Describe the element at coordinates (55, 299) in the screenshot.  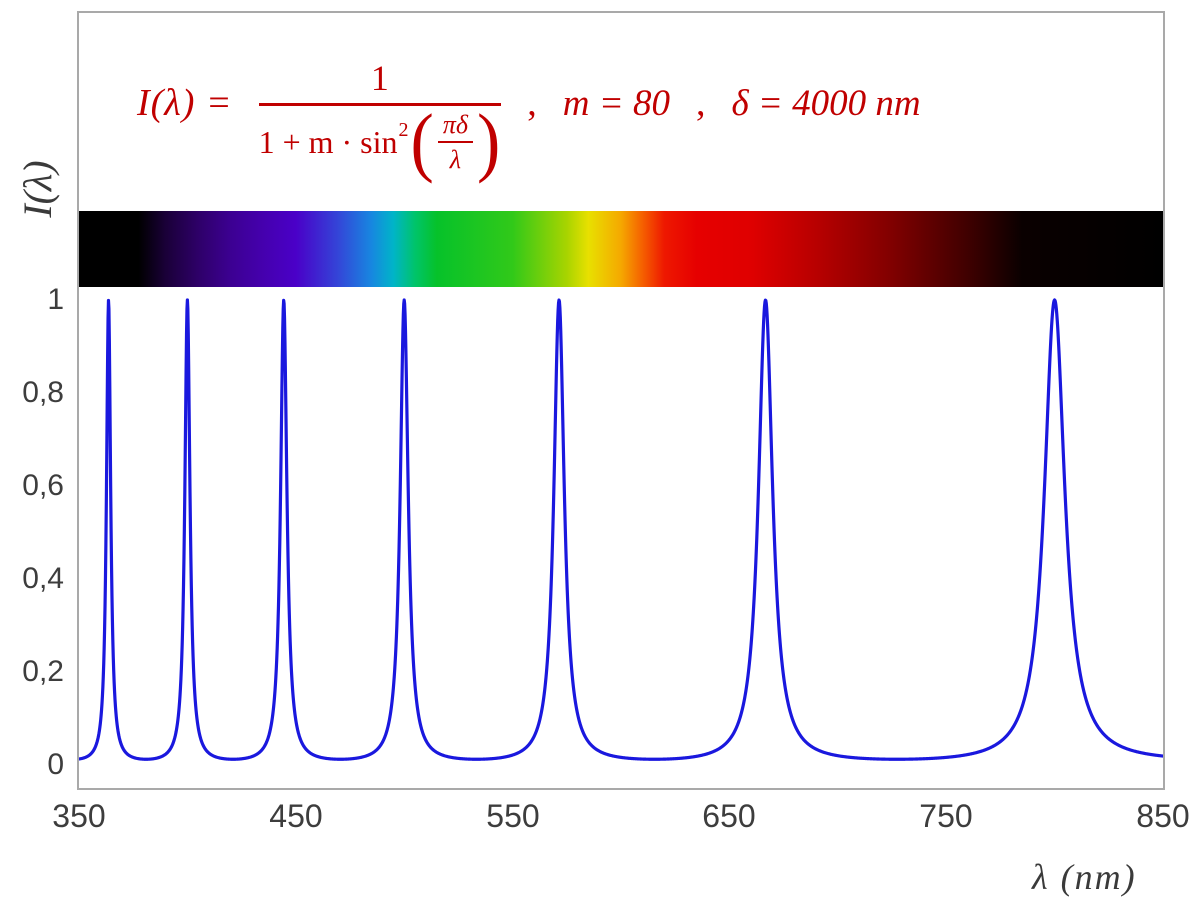
I see `y-tick-label-1: 1` at that location.